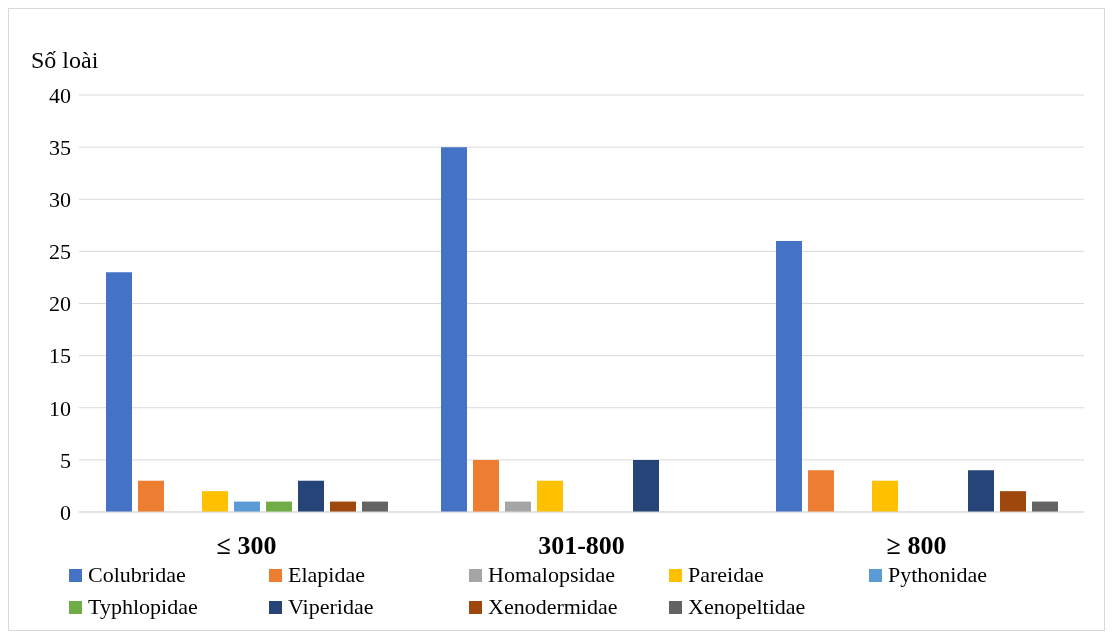  Describe the element at coordinates (137, 575) in the screenshot. I see `legend-label: Colubridae` at that location.